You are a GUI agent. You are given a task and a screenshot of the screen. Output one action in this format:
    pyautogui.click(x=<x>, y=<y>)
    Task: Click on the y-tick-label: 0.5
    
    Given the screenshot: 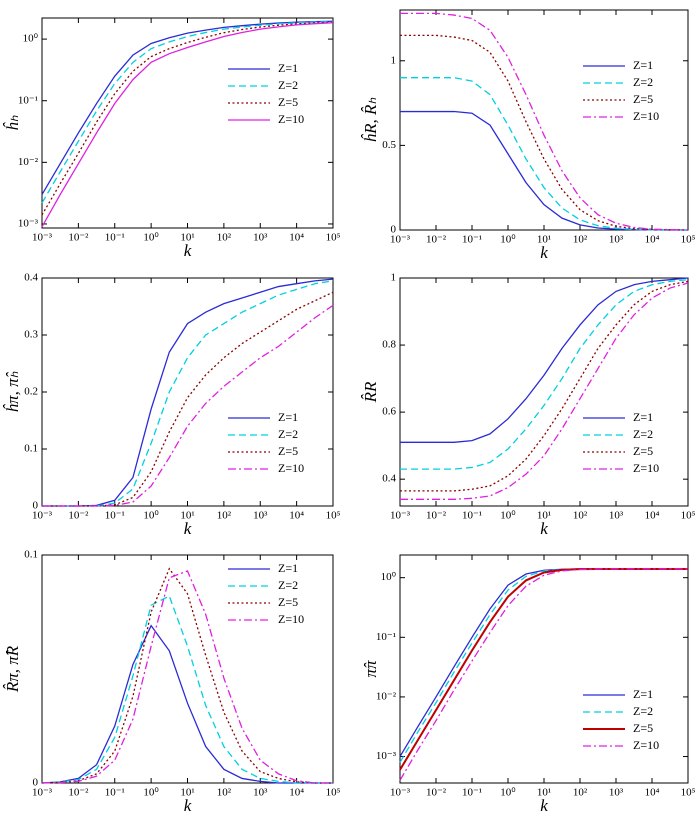 What is the action you would take?
    pyautogui.click(x=389, y=145)
    